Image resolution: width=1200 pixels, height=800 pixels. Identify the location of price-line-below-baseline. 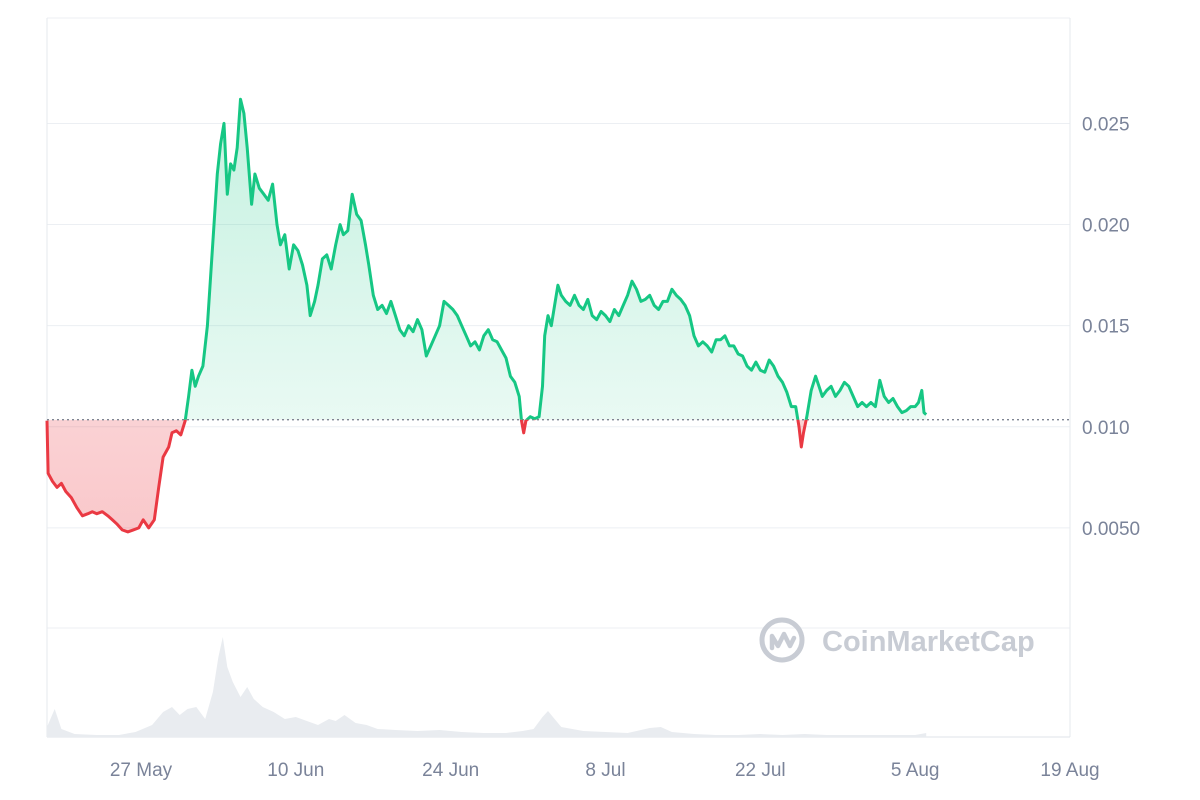
(426, 476).